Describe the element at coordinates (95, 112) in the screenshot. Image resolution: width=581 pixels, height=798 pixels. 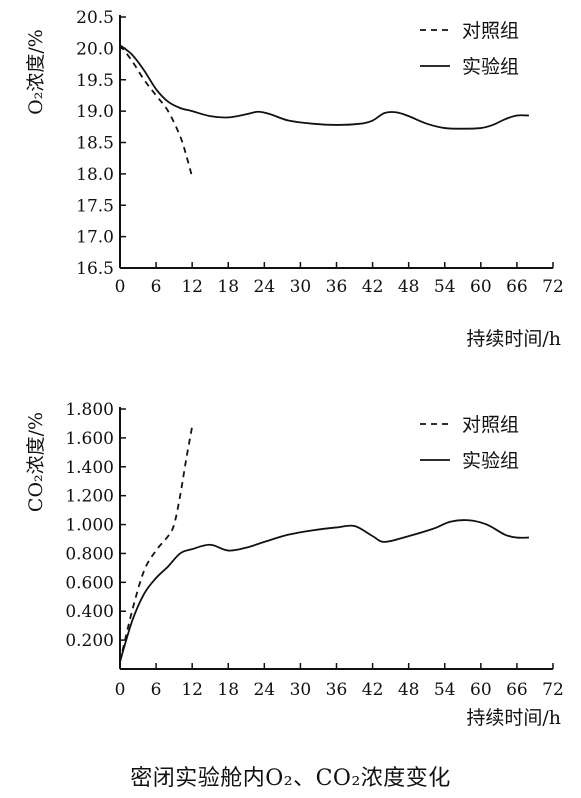
I see `y-tick-label: 19.0` at that location.